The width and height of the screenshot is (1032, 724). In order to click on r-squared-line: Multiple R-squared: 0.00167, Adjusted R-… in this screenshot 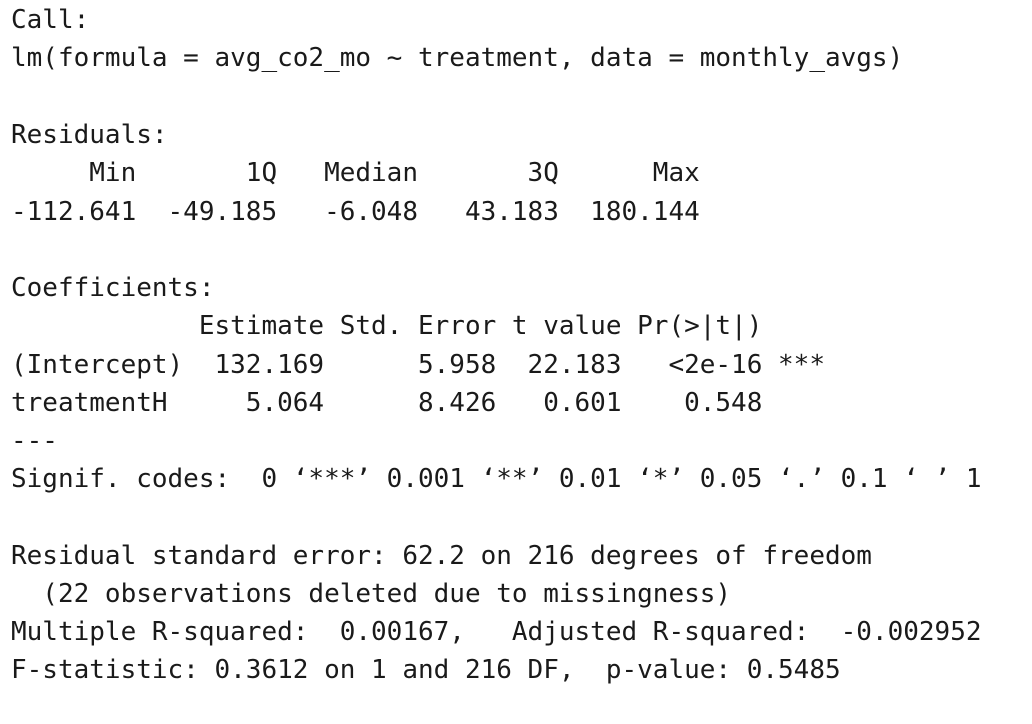, I will do `click(496, 632)`.